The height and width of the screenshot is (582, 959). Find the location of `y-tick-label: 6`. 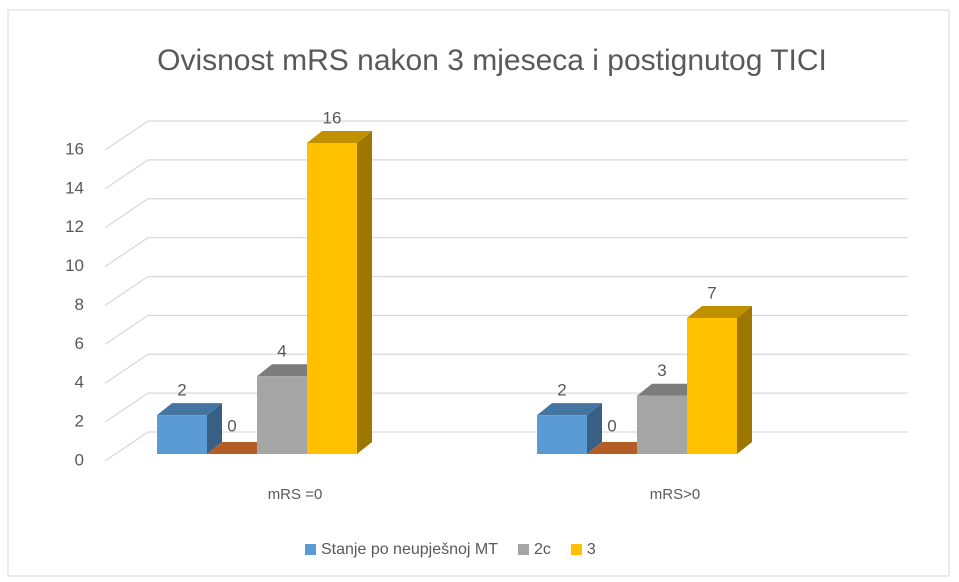

y-tick-label: 6 is located at coordinates (79, 343).